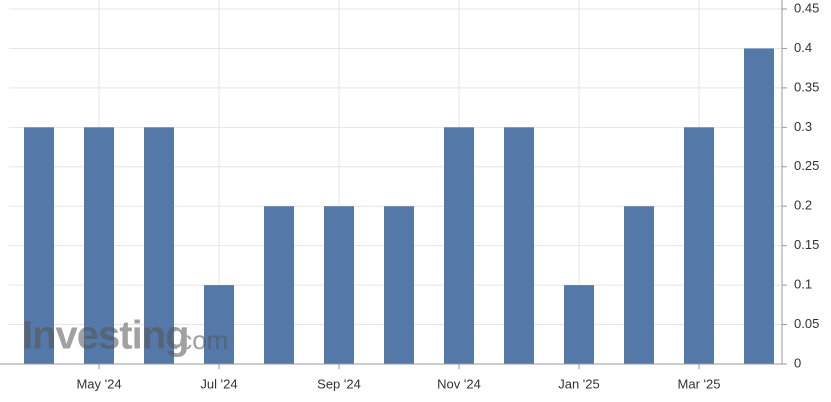  I want to click on watermark: Investing .com, so click(125, 336).